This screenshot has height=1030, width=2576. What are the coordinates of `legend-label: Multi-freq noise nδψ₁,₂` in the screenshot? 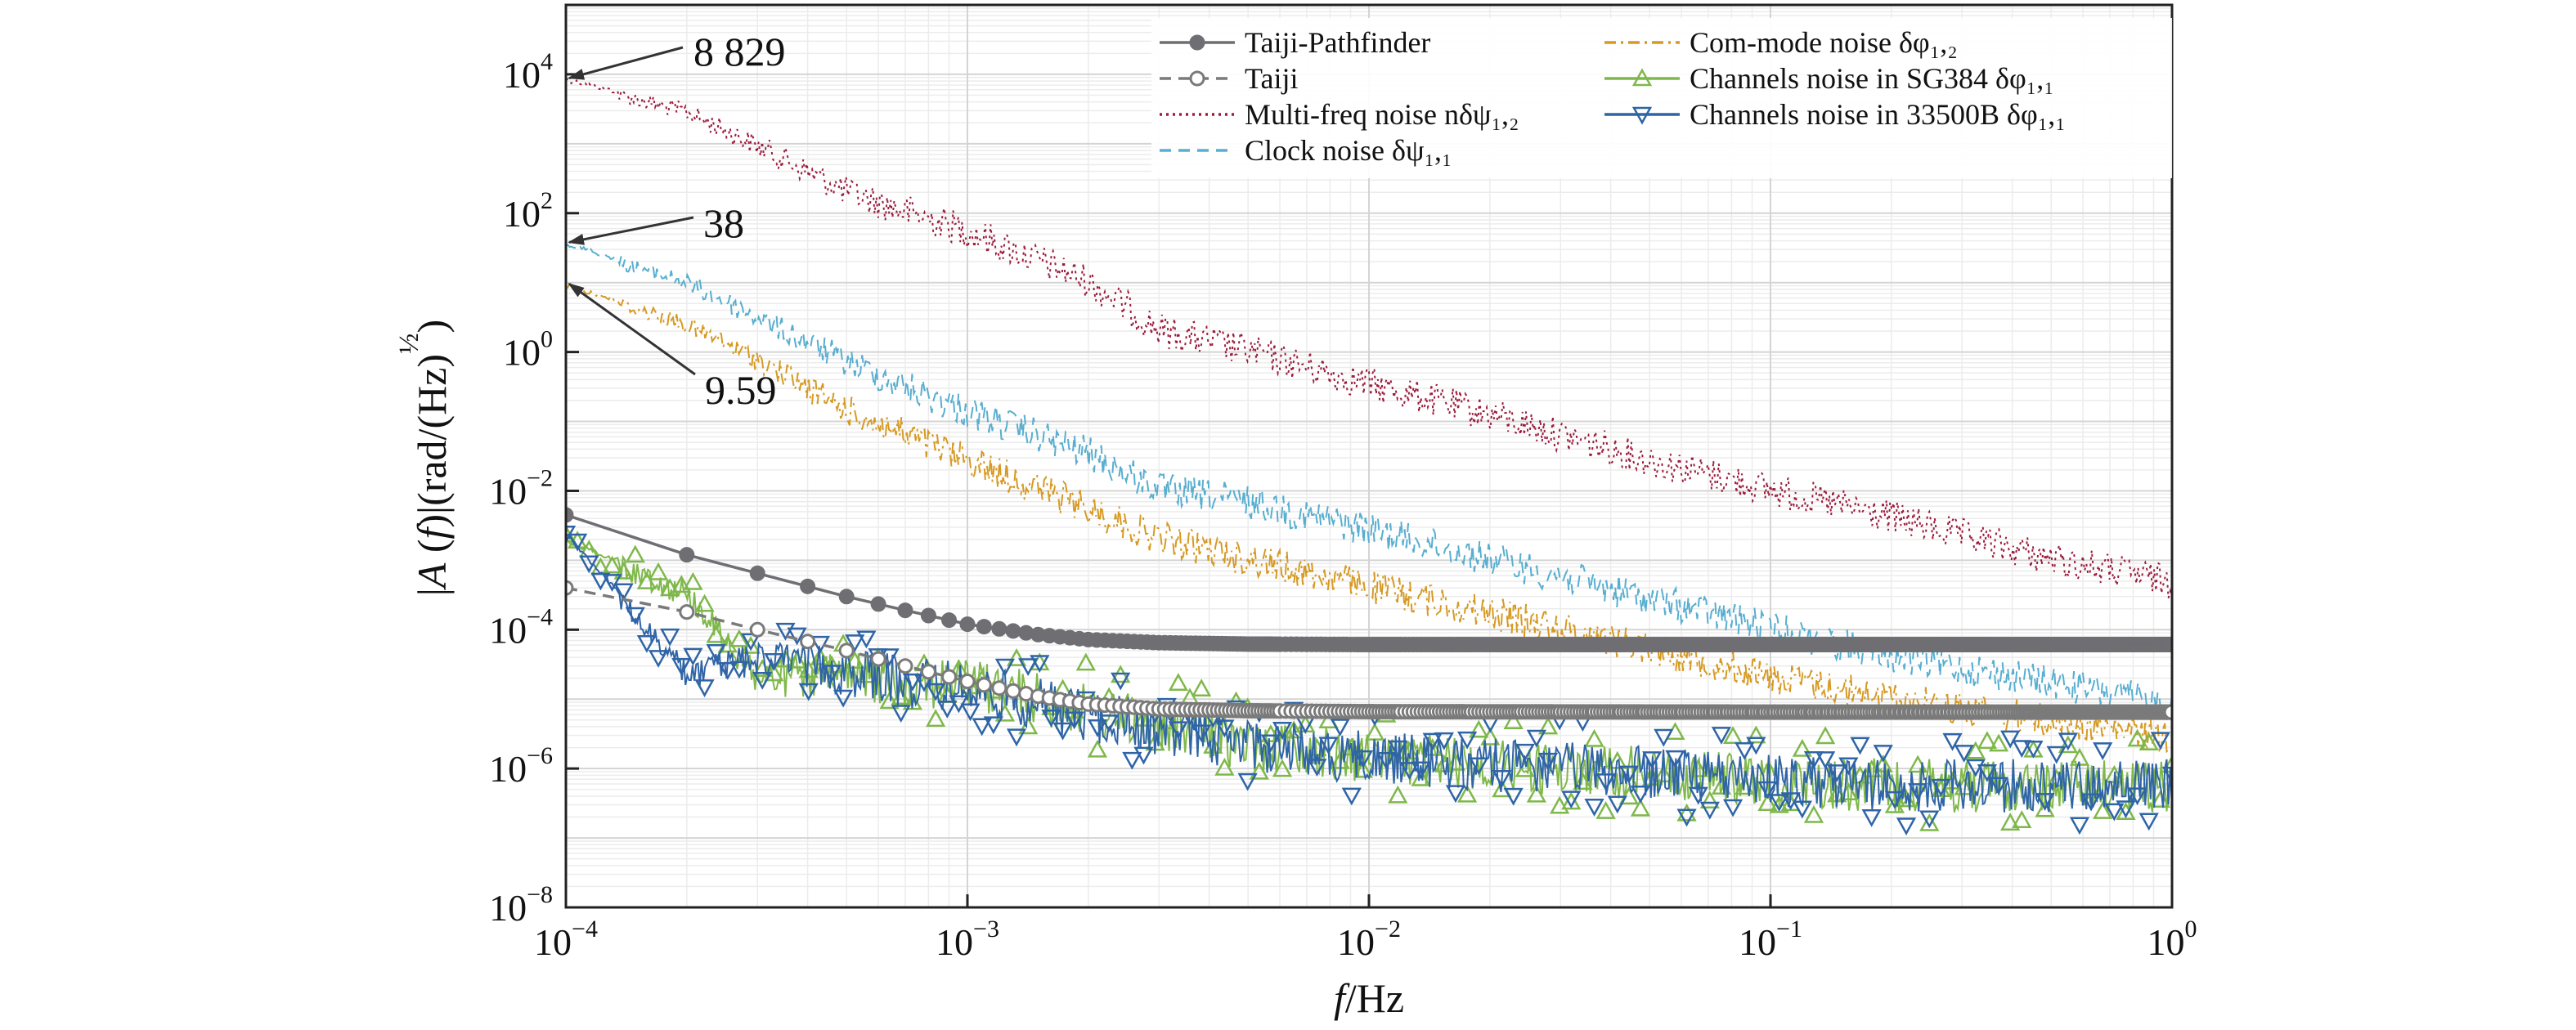 It's located at (1382, 114).